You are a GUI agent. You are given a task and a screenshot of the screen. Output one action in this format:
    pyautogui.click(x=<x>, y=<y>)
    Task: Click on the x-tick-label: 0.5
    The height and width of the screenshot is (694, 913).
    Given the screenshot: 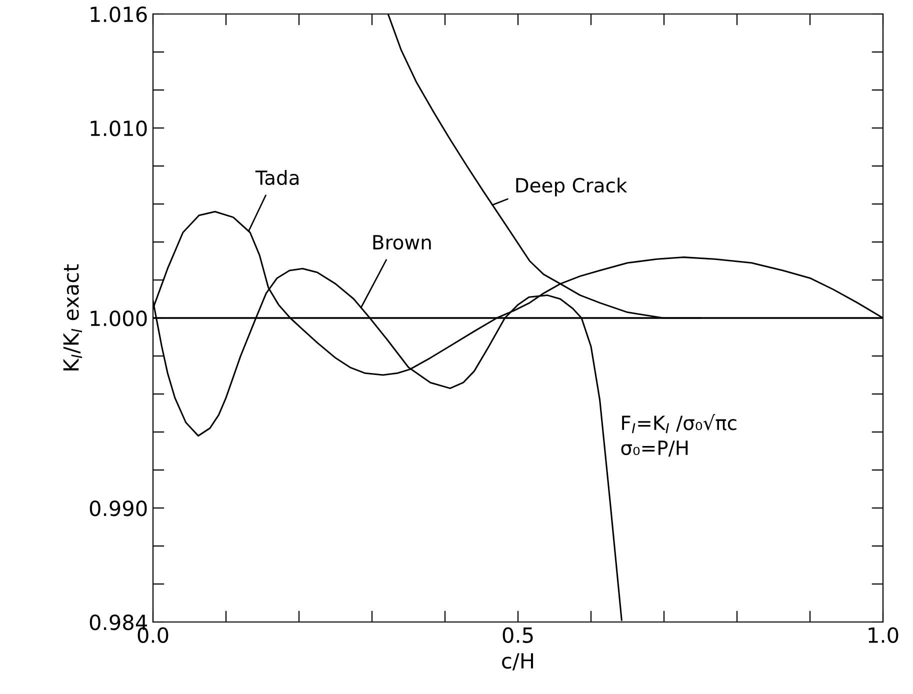 What is the action you would take?
    pyautogui.click(x=517, y=635)
    